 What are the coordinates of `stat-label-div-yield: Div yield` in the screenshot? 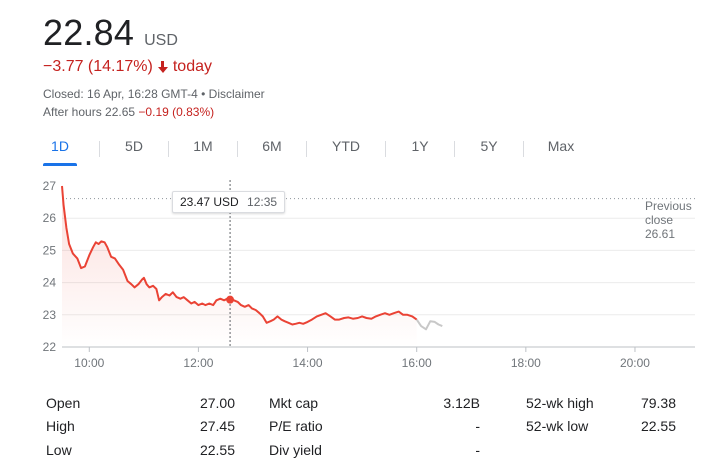 It's located at (295, 449).